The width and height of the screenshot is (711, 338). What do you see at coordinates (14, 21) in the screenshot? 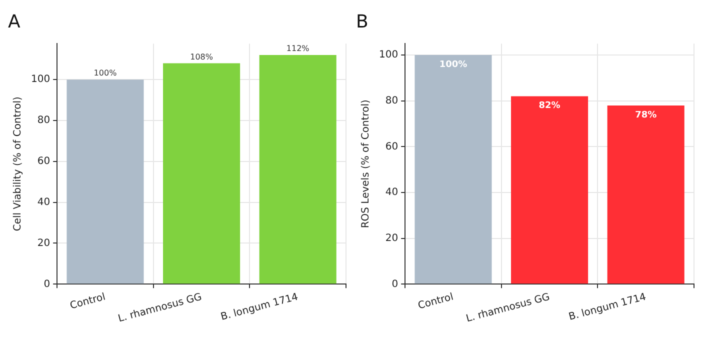
I see `chart-title: A` at bounding box center [14, 21].